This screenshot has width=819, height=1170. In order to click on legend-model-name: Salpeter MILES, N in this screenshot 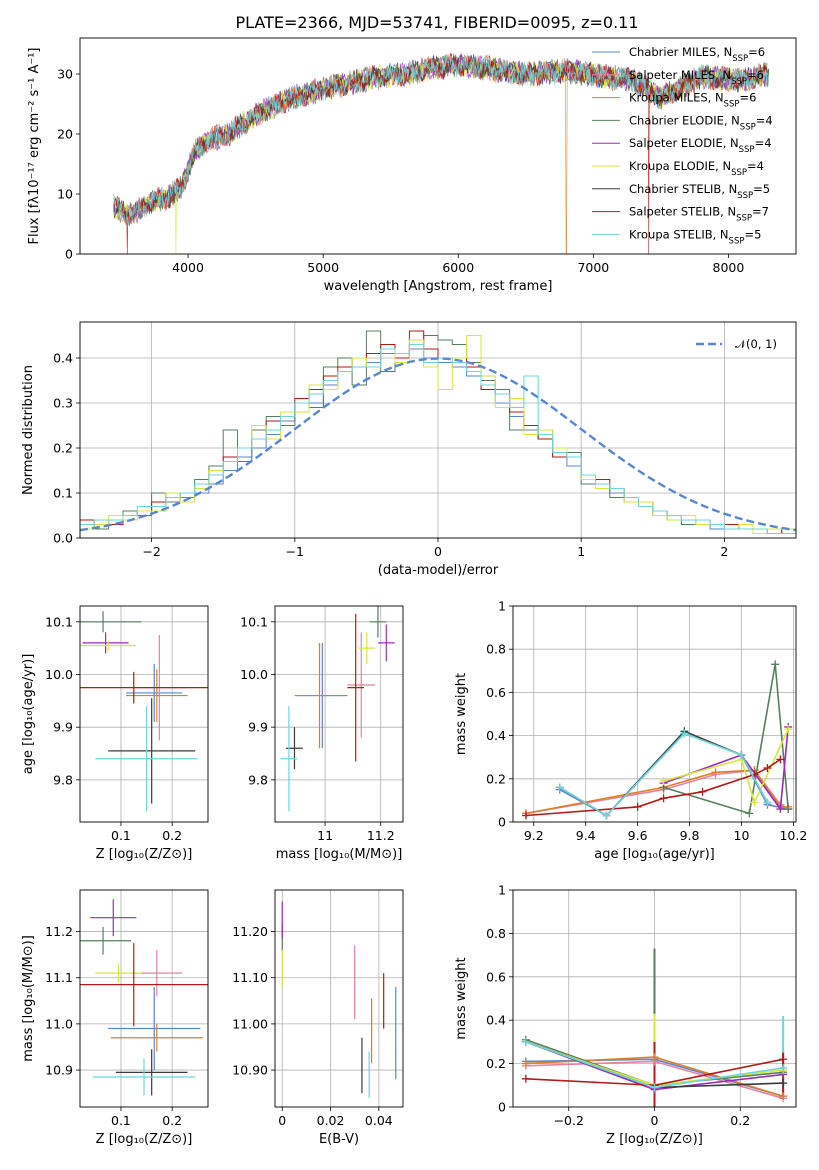, I will do `click(680, 75)`.